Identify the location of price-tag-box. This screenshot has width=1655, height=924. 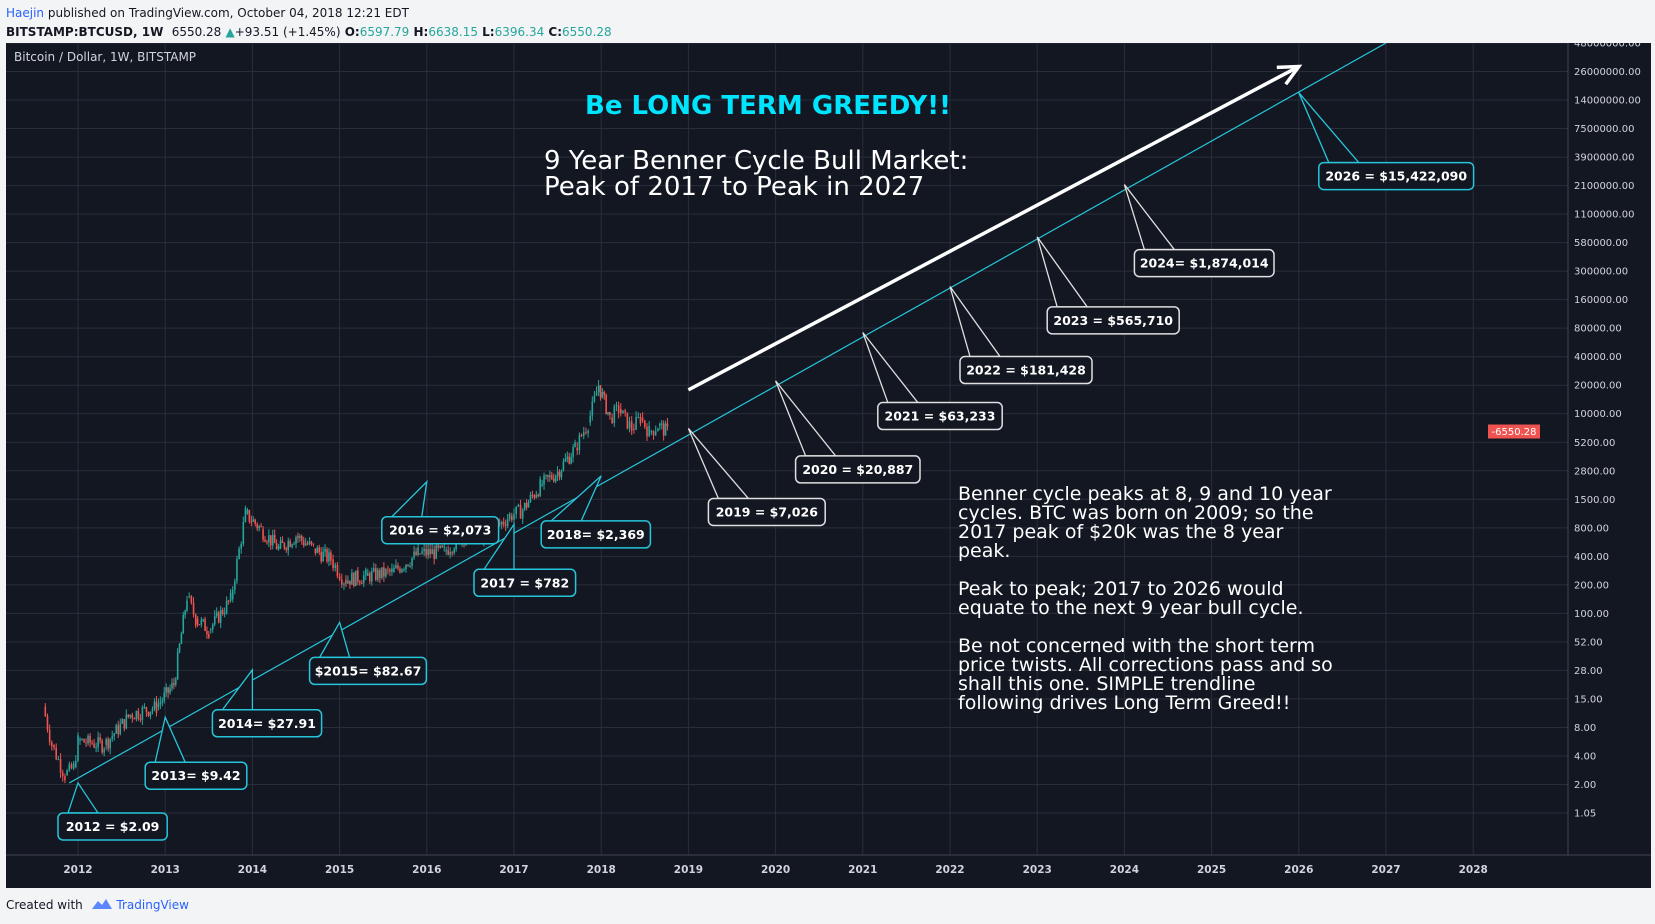
(1514, 431).